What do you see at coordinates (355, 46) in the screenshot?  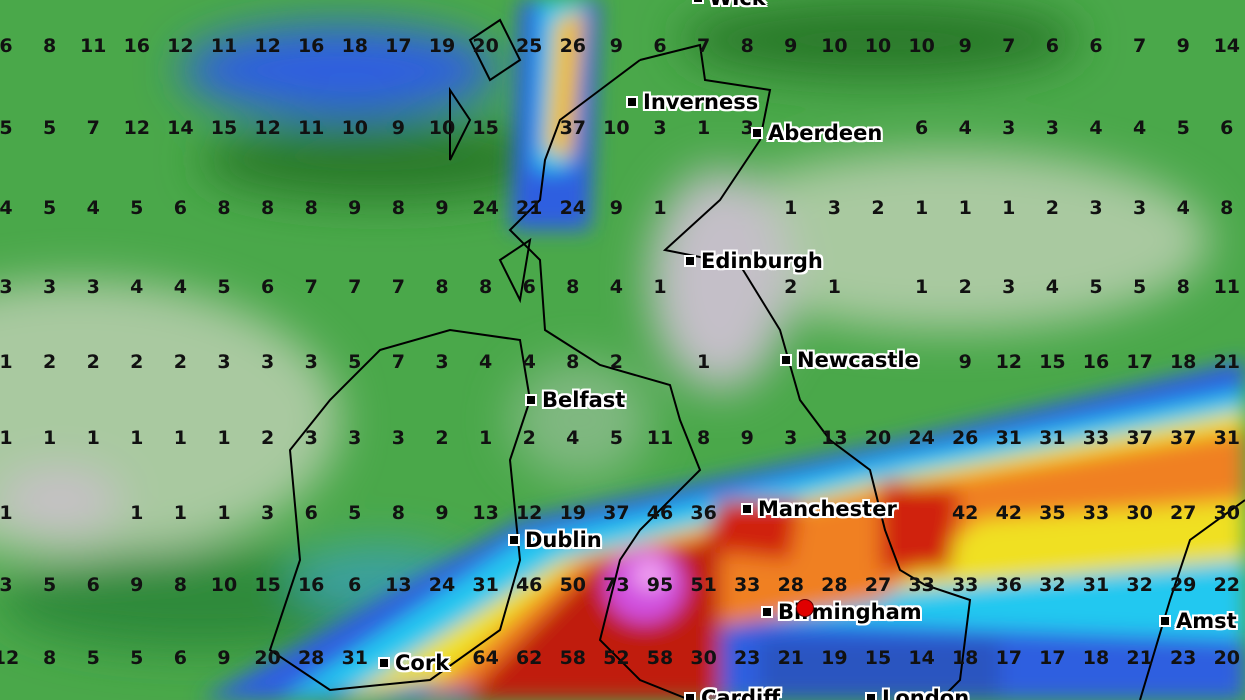 I see `grid-value: 18` at bounding box center [355, 46].